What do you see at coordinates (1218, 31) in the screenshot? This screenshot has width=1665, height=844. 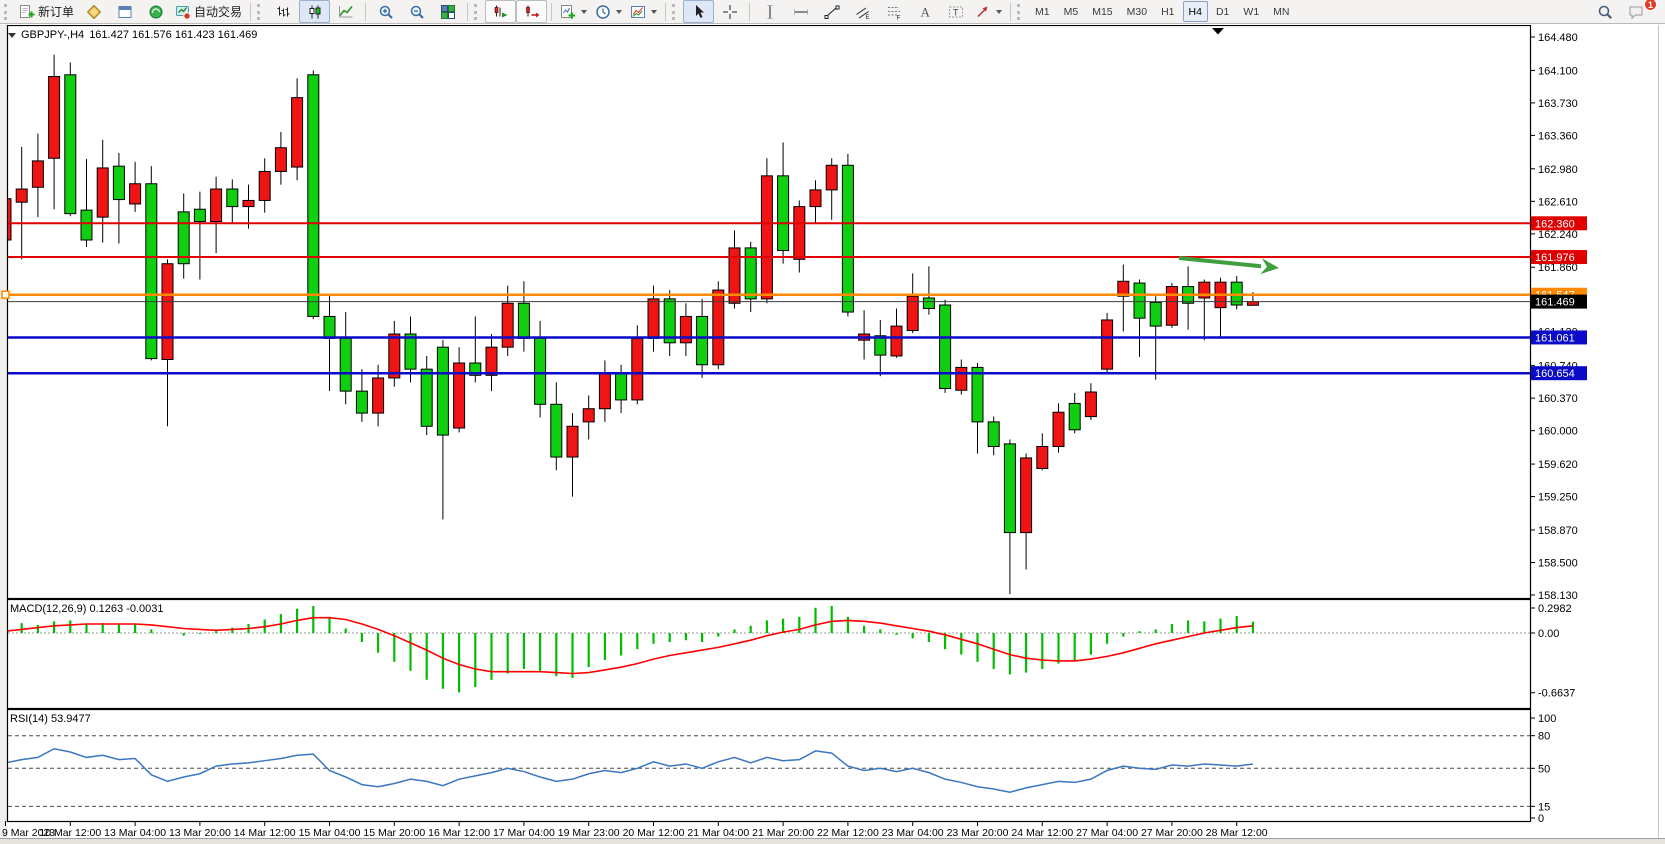 I see `scroll-position-marker` at bounding box center [1218, 31].